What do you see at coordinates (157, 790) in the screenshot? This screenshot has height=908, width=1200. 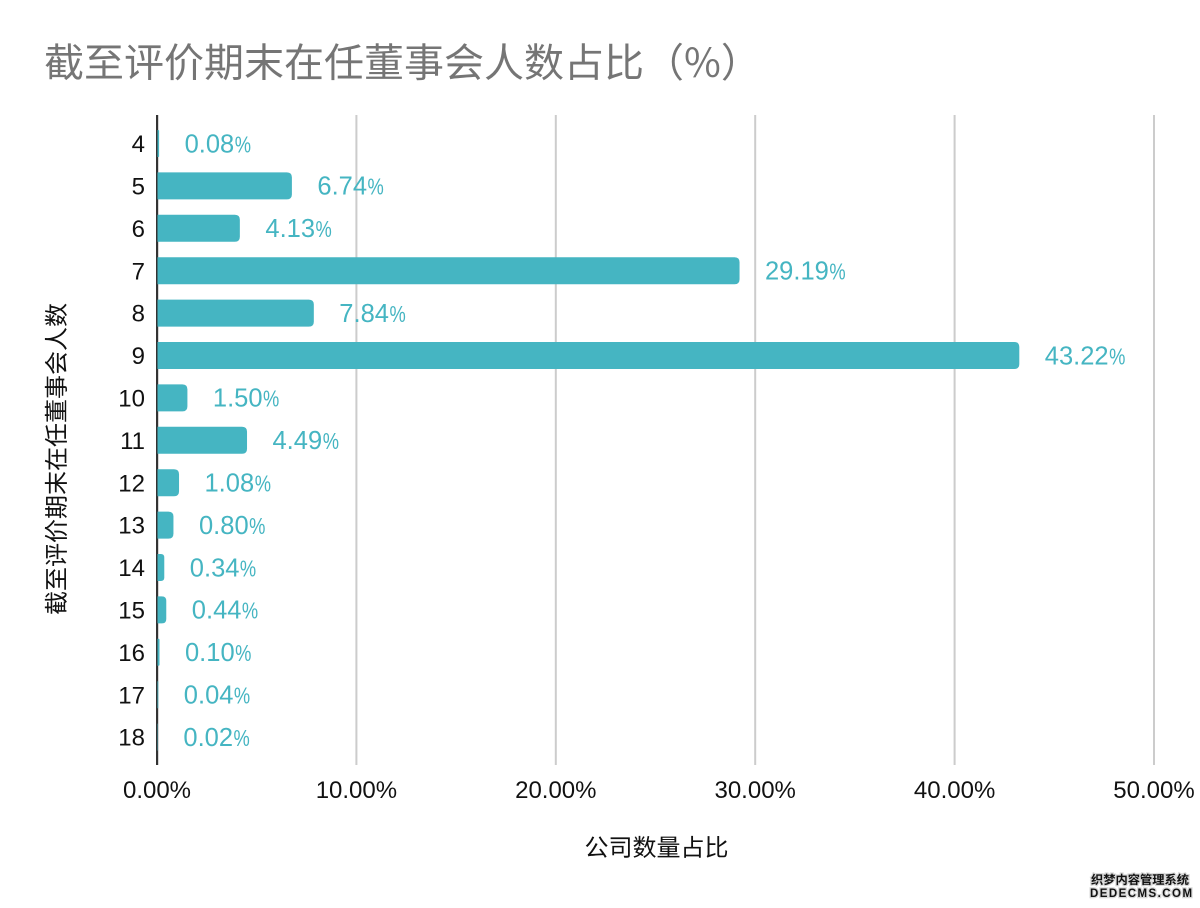 I see `svg-text: 0.00%` at bounding box center [157, 790].